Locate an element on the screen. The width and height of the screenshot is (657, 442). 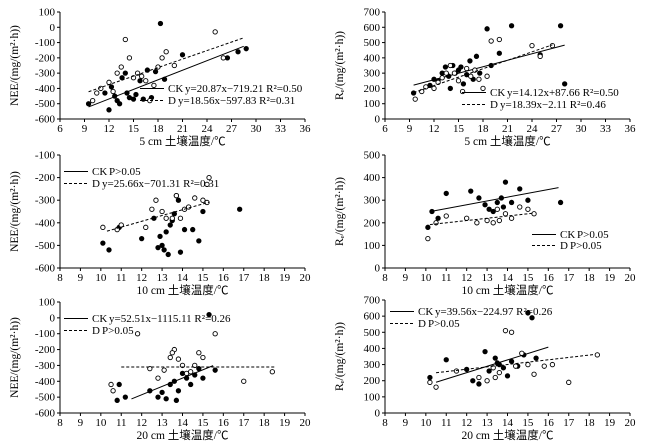
y-tick-label: -100 is located at coordinates (45, 334).